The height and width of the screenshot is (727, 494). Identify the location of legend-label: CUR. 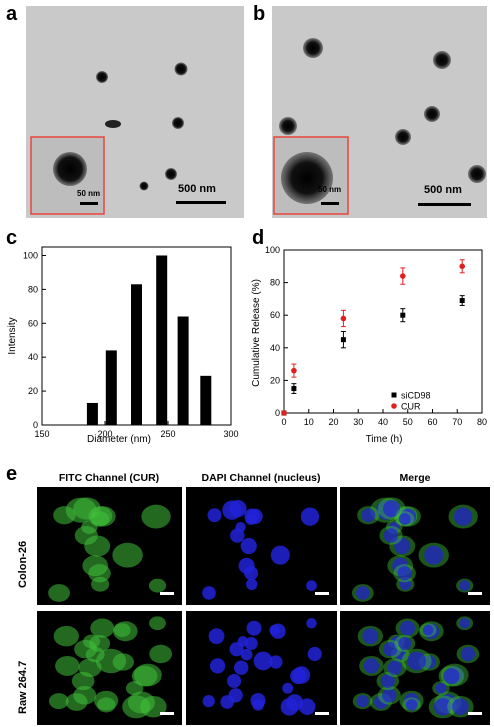
(411, 407).